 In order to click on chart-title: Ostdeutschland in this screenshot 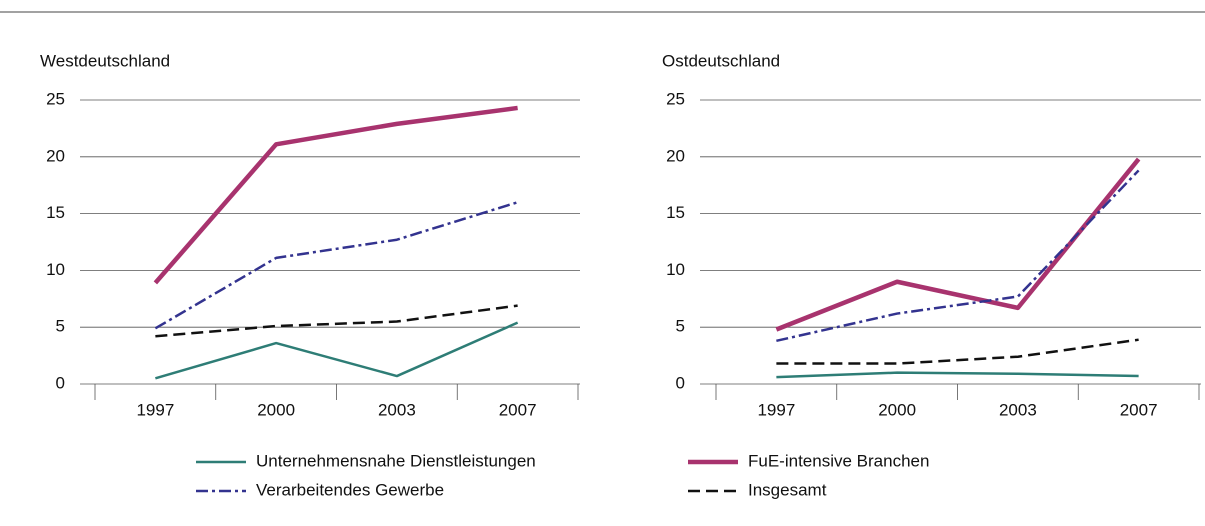, I will do `click(721, 60)`.